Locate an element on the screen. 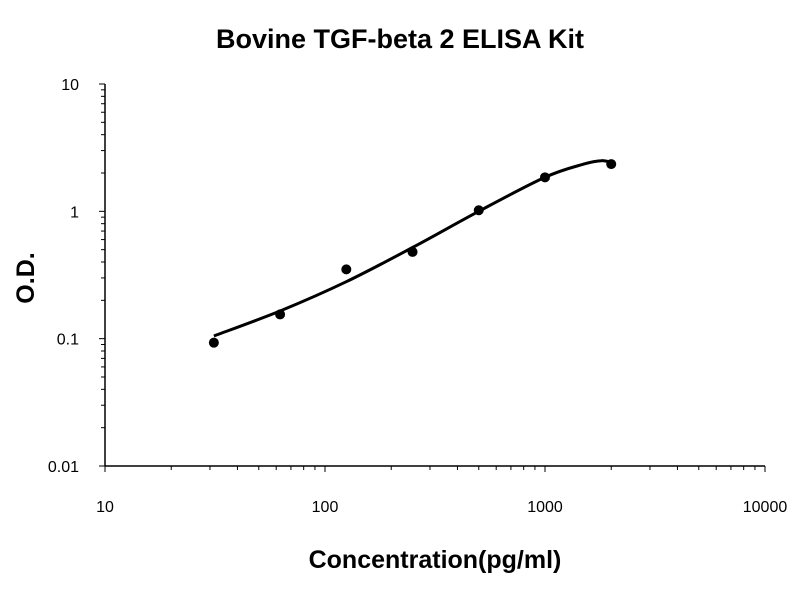 The image size is (800, 600). y-tick-label: 1 is located at coordinates (74, 212).